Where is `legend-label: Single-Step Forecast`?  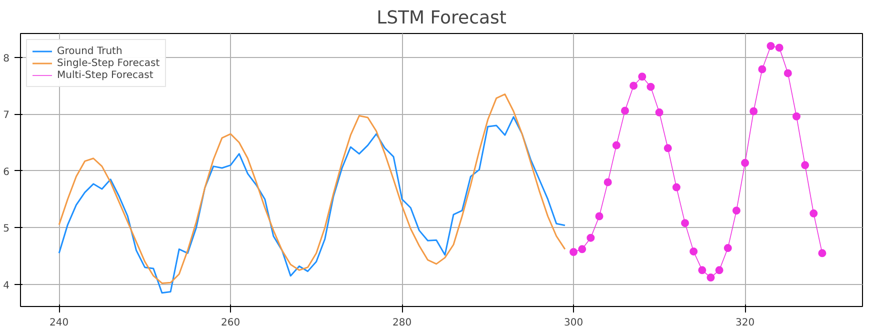
legend-label: Single-Step Forecast is located at coordinates (108, 63).